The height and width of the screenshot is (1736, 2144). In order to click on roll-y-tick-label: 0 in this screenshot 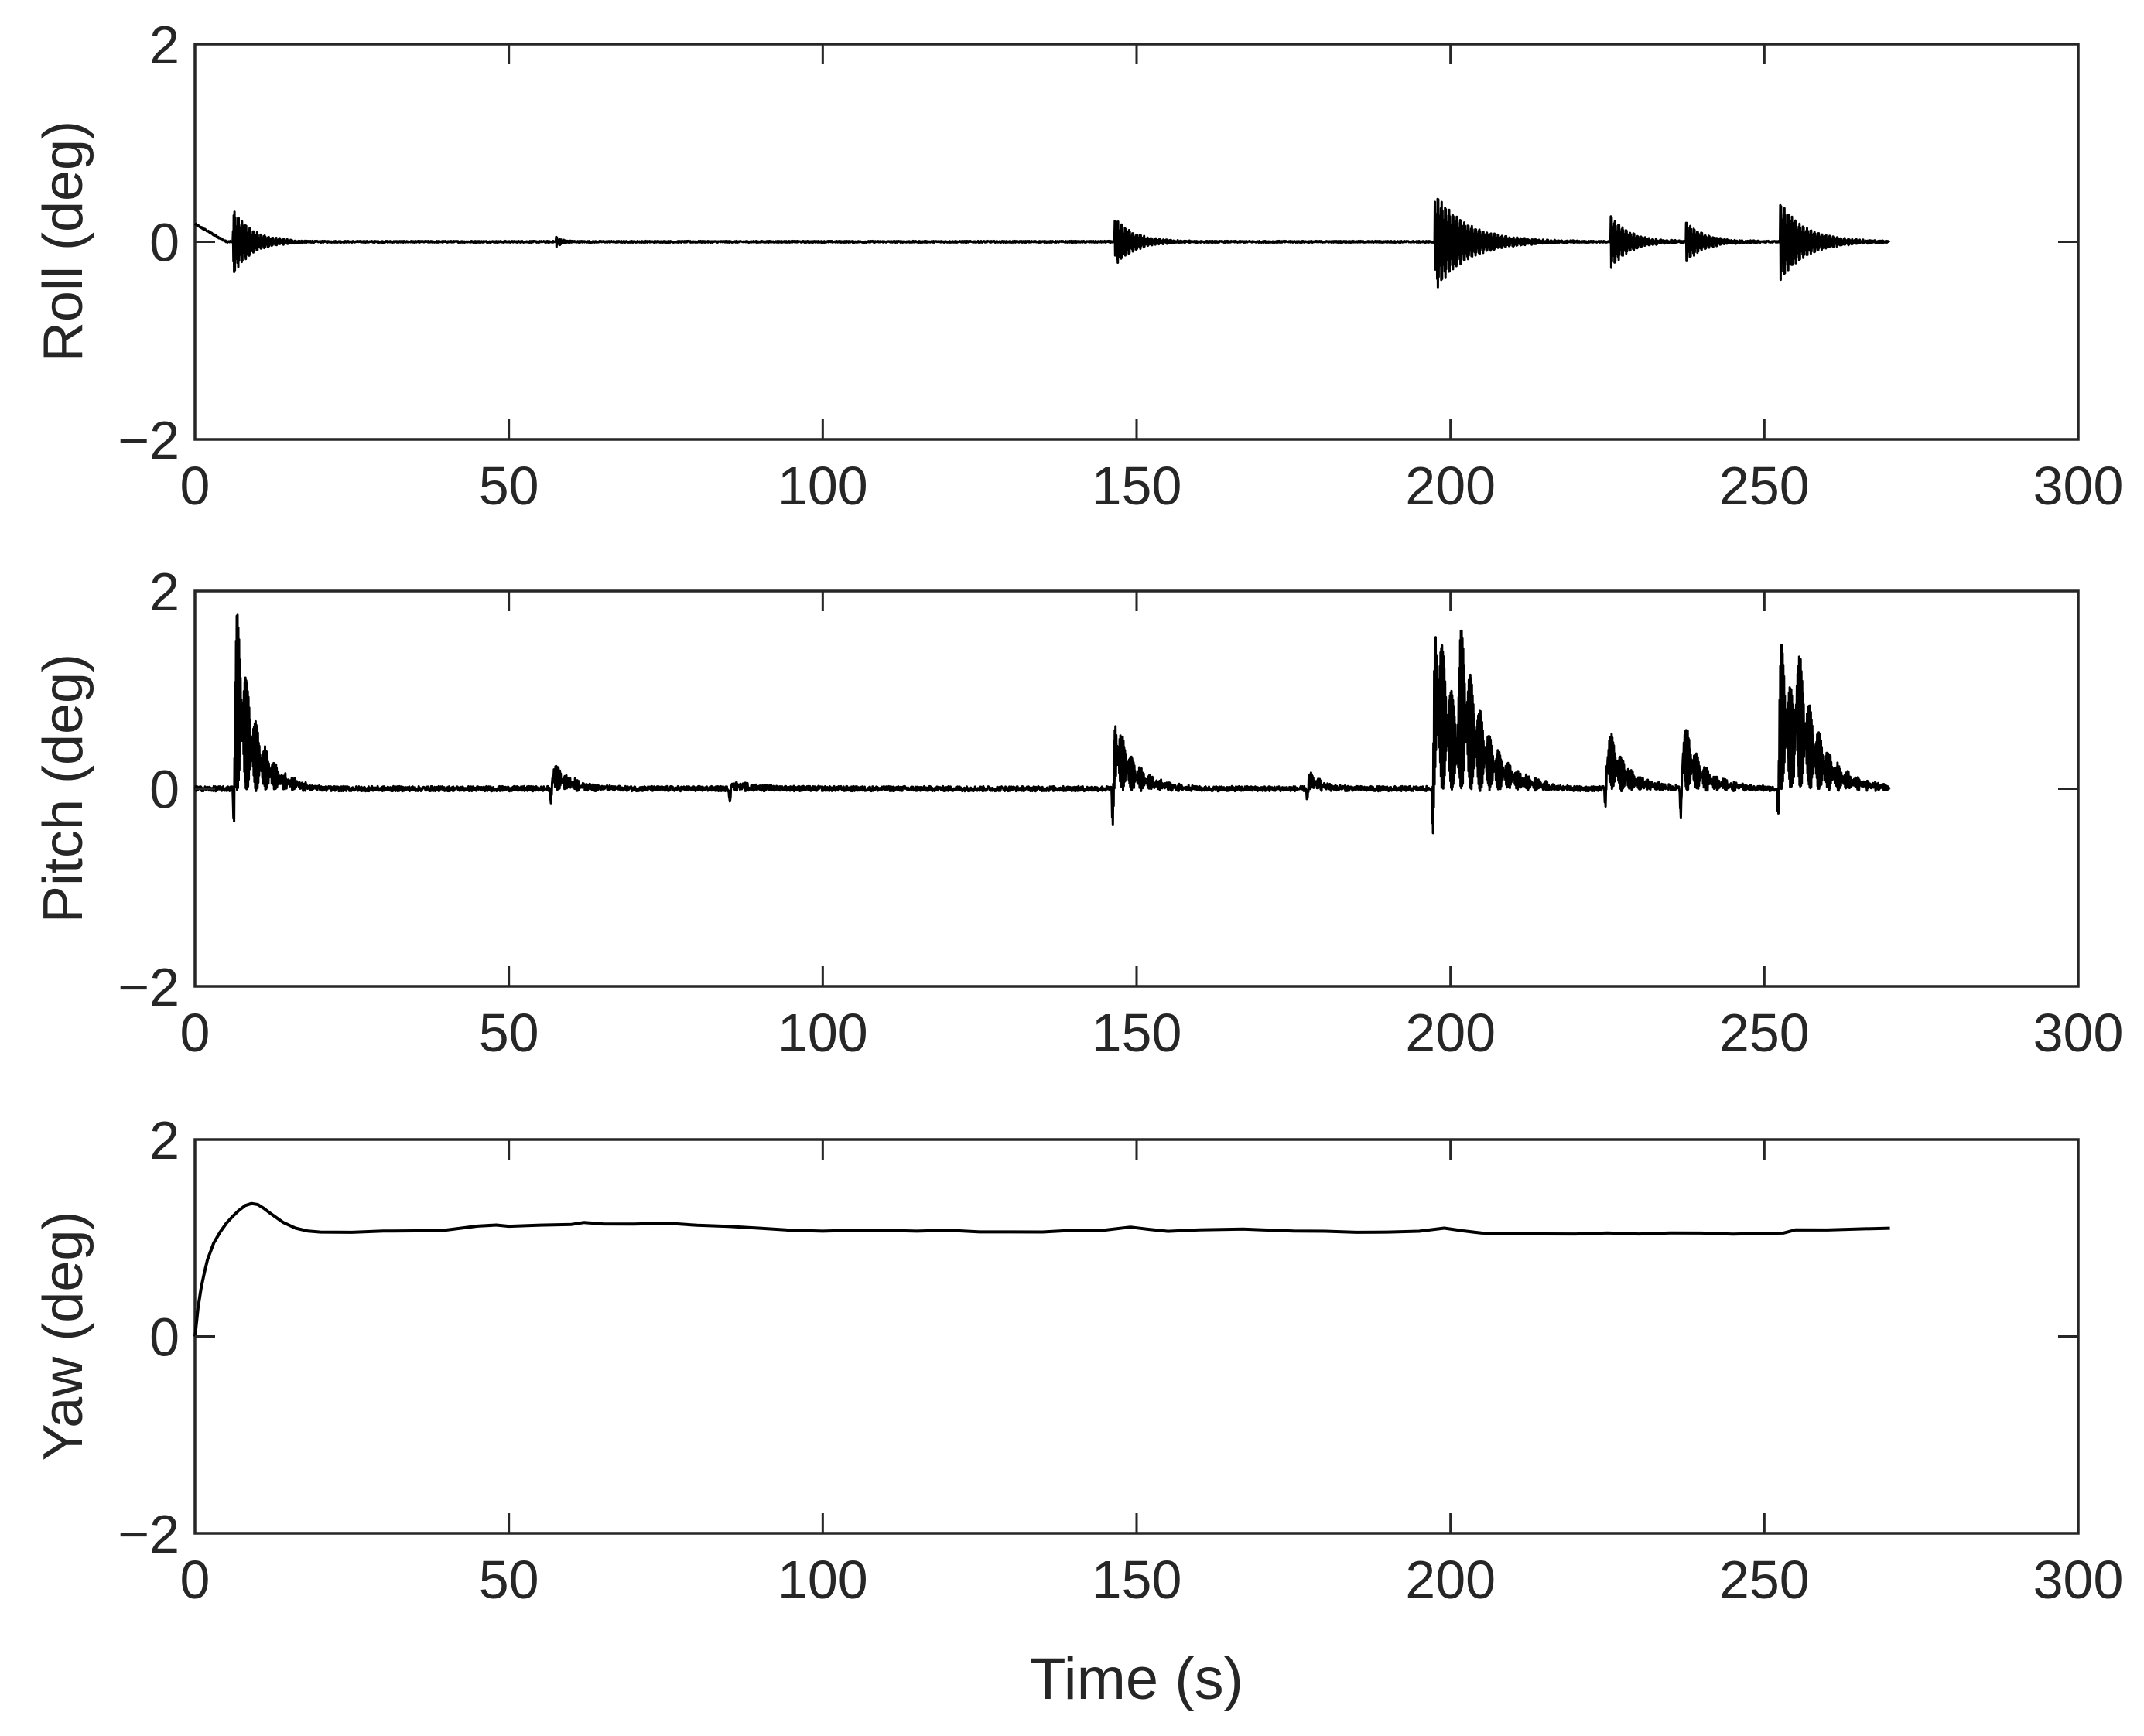, I will do `click(164, 243)`.